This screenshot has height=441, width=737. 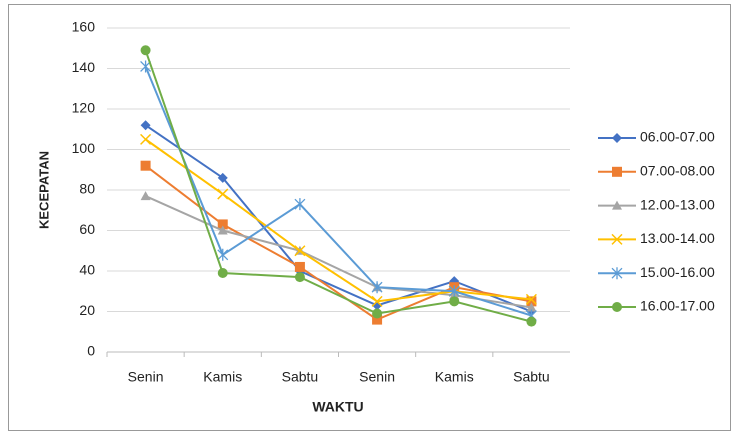 What do you see at coordinates (84, 148) in the screenshot?
I see `y-tick-label: 100` at bounding box center [84, 148].